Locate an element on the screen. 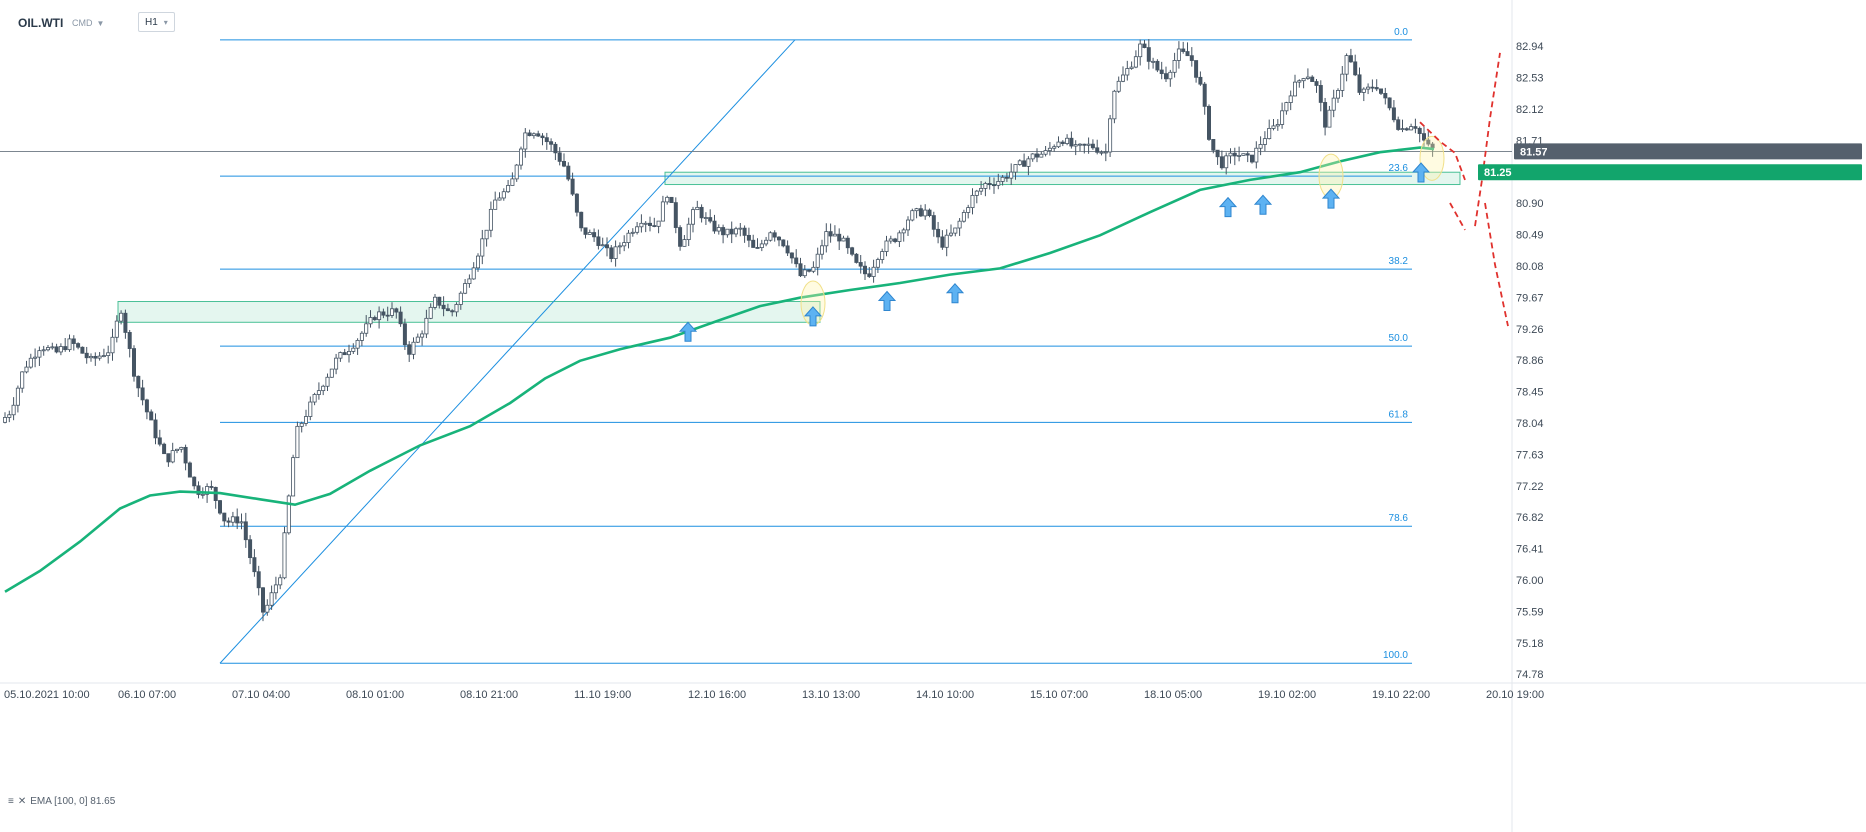 The width and height of the screenshot is (1866, 832). x-tick-label: 12.10 16:00 is located at coordinates (717, 695).